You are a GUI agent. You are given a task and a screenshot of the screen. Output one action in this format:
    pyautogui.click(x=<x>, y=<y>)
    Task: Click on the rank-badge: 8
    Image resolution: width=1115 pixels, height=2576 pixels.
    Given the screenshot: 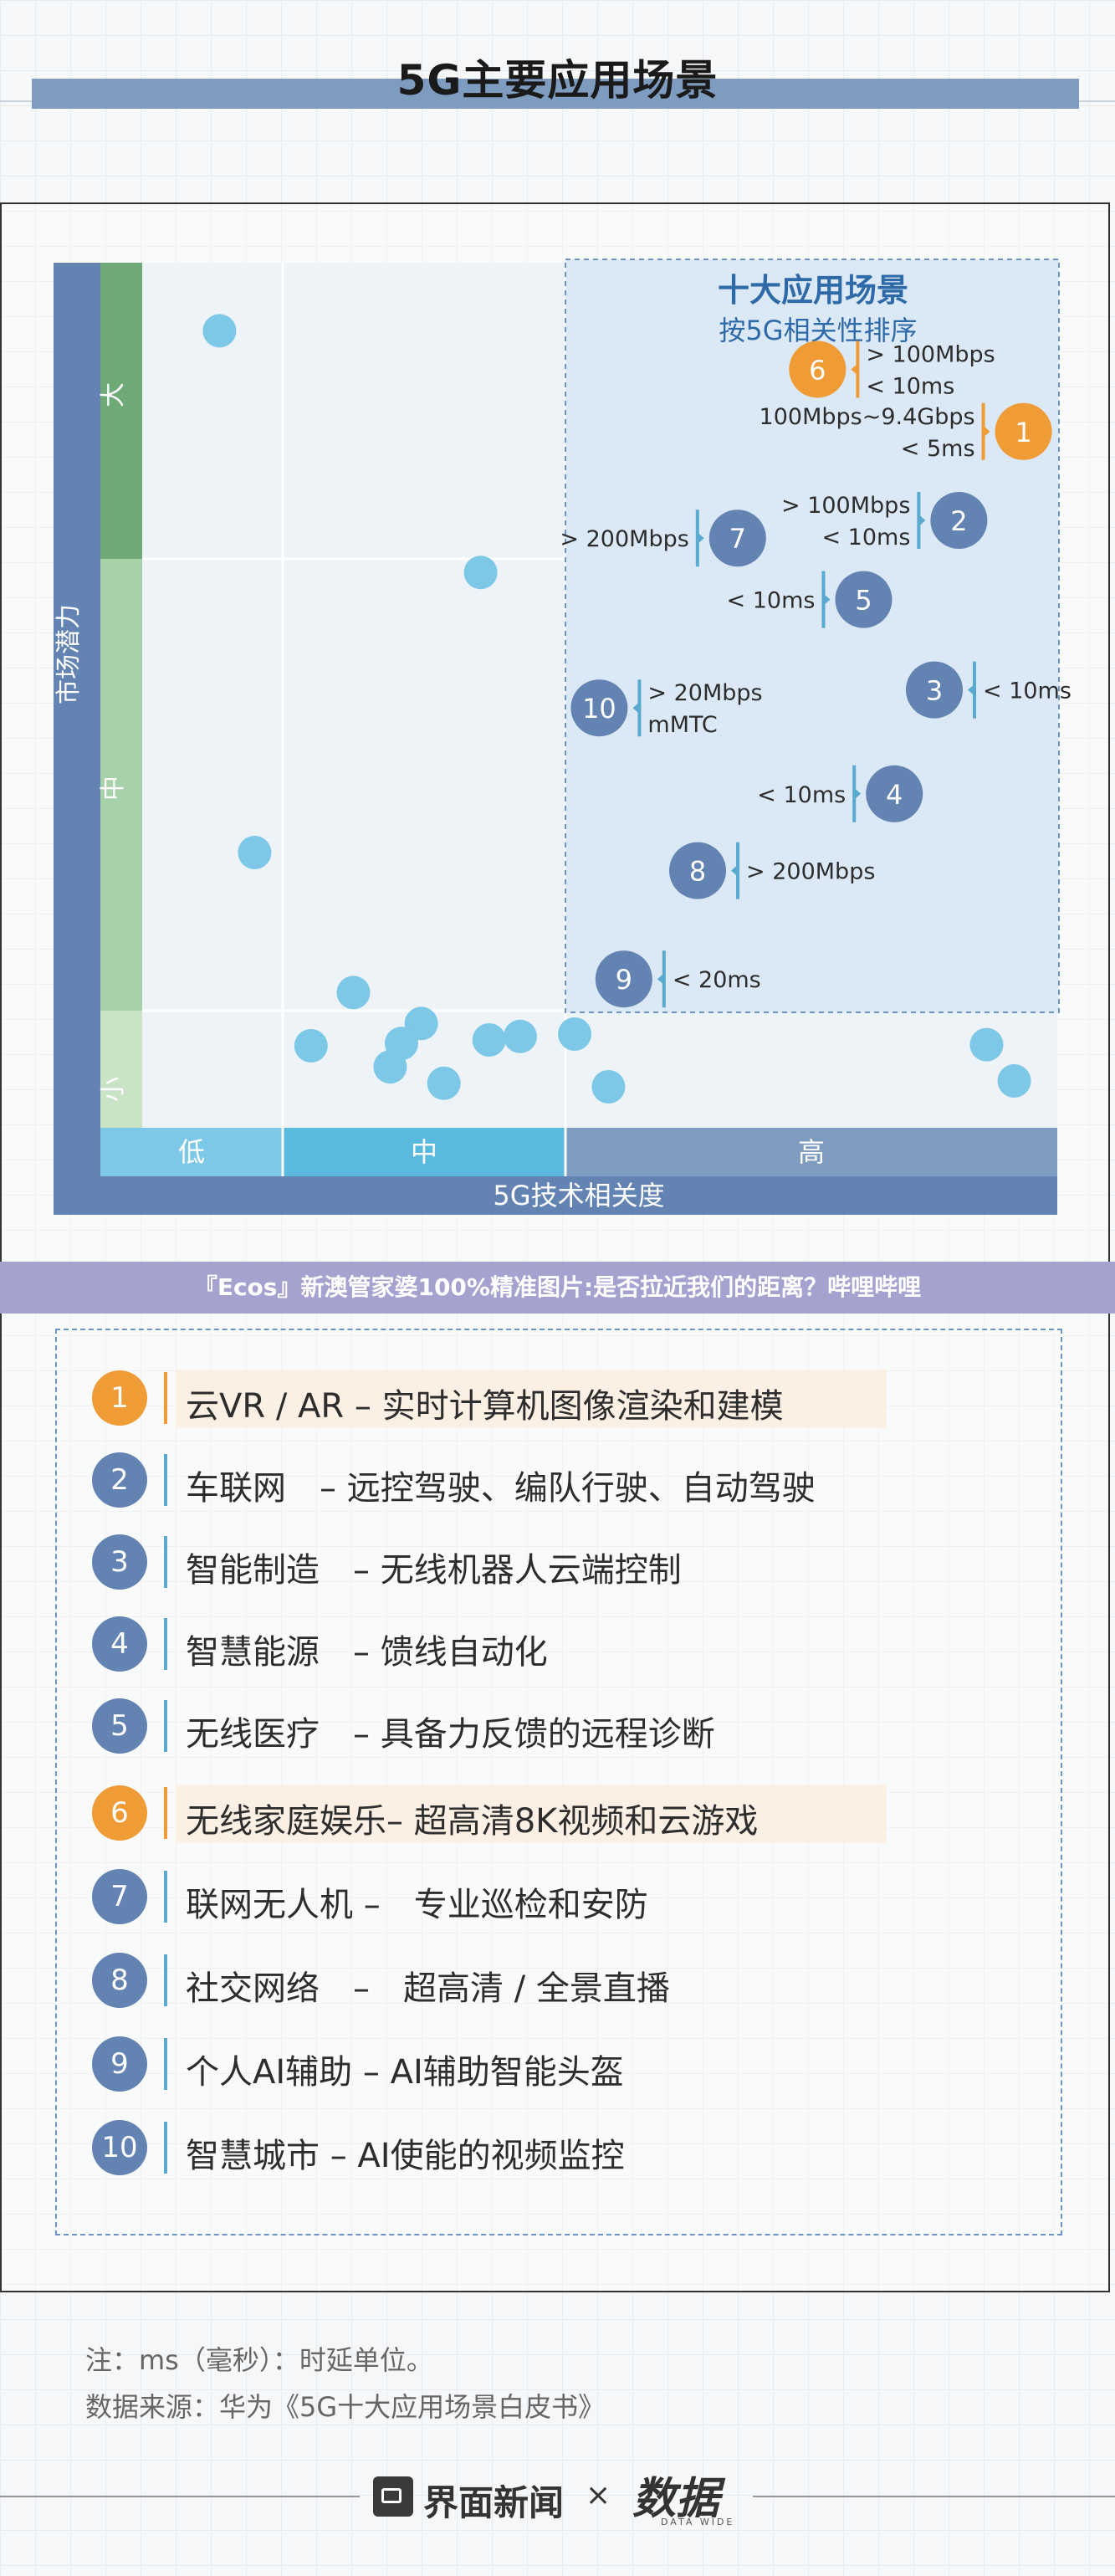 What is the action you would take?
    pyautogui.click(x=119, y=1981)
    